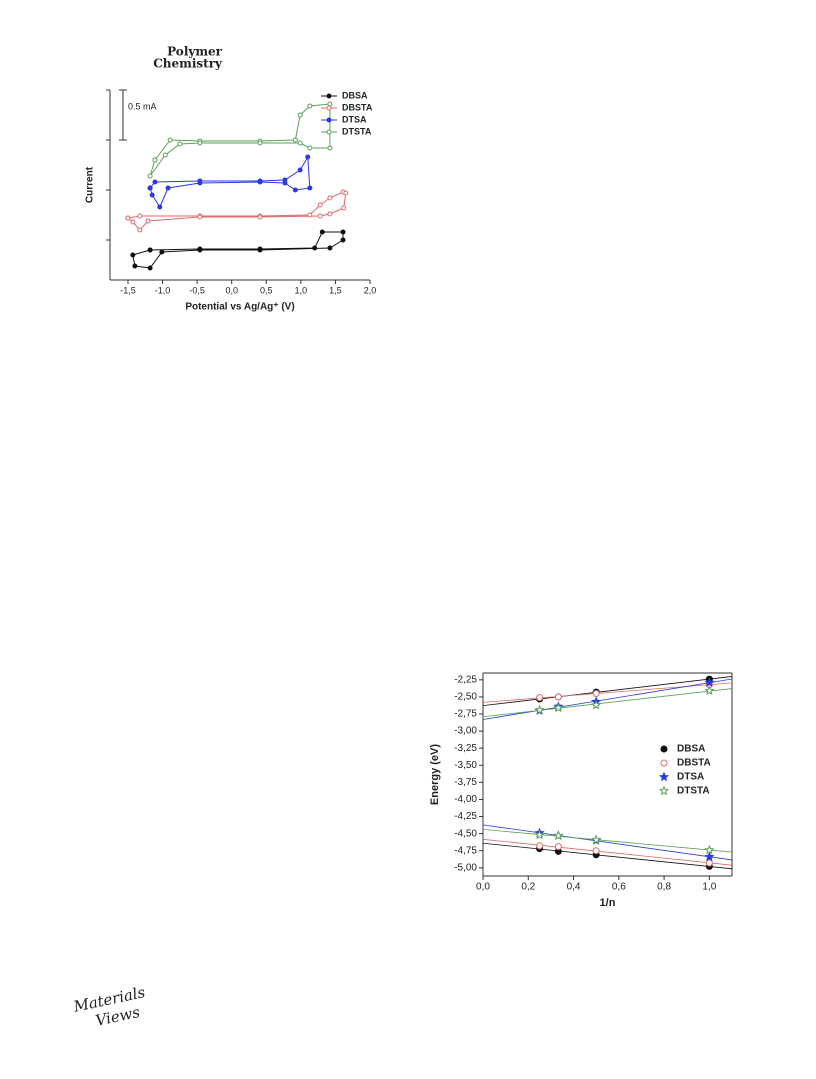 Image resolution: width=816 pixels, height=1079 pixels. What do you see at coordinates (465, 782) in the screenshot?
I see `y-tick-label: -3,75` at bounding box center [465, 782].